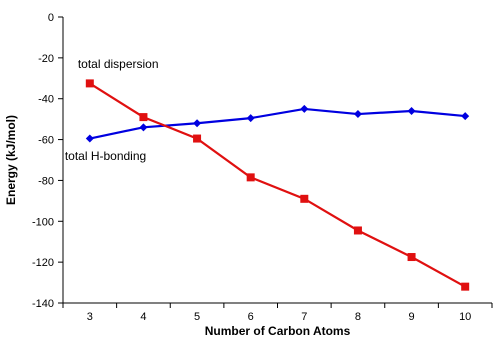  Describe the element at coordinates (412, 317) in the screenshot. I see `x-tick-label: 9` at that location.